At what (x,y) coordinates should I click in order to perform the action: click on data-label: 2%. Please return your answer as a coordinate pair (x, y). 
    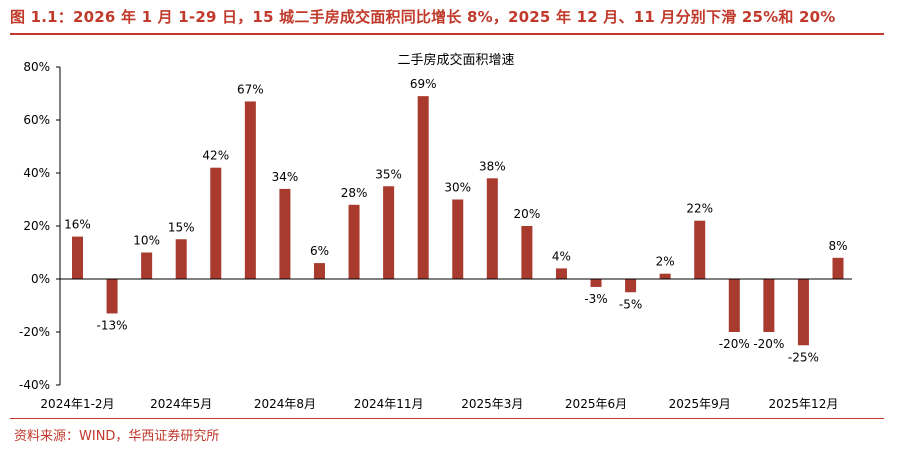
    Looking at the image, I should click on (665, 262).